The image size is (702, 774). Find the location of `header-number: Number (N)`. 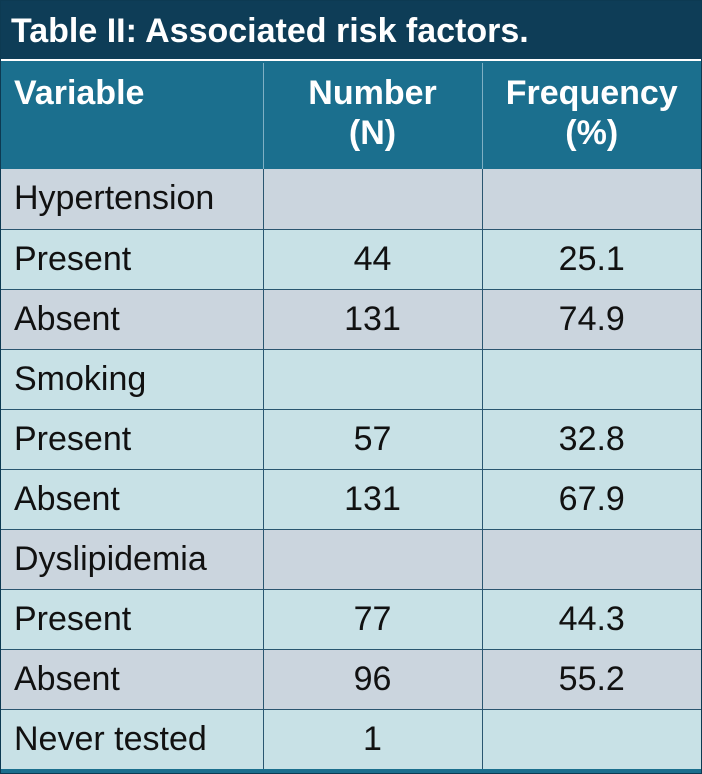

header-number: Number (N) is located at coordinates (373, 116).